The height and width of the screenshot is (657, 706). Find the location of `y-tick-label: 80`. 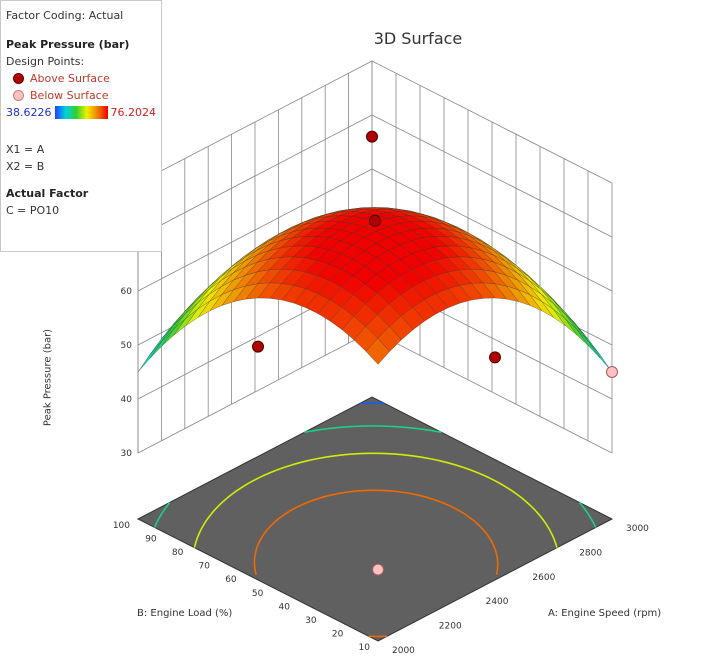

y-tick-label: 80 is located at coordinates (178, 553).